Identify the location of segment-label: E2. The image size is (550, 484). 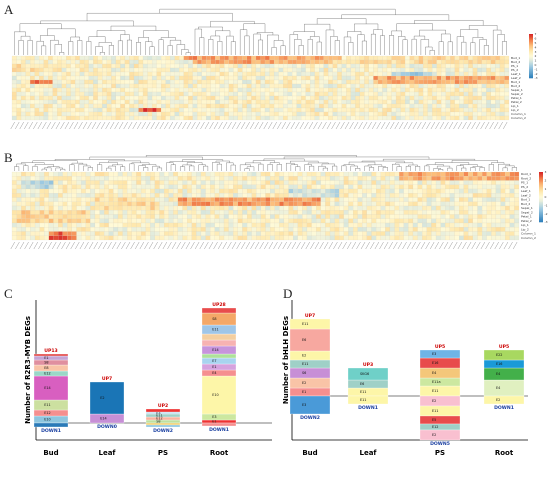
(102, 398).